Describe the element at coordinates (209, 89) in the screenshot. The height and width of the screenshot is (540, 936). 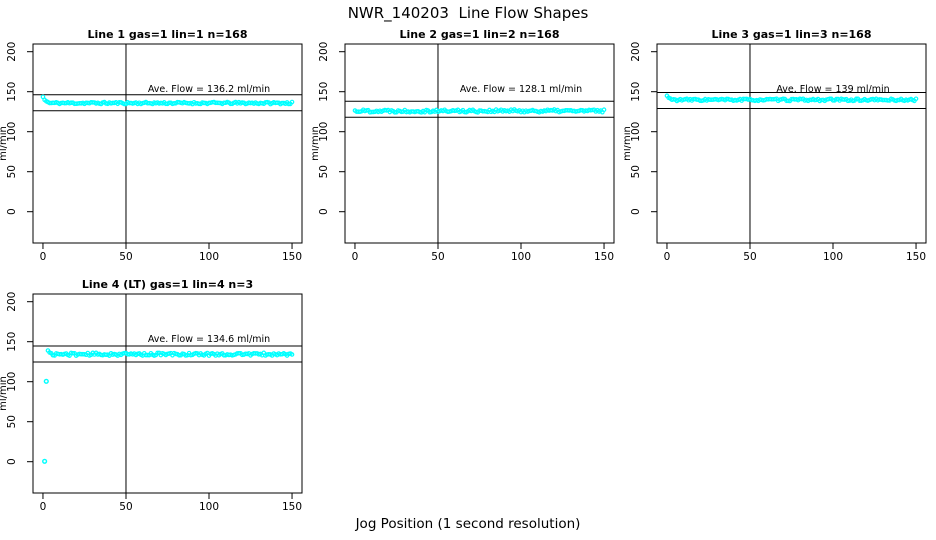
I see `avg-flow-annotation: Ave. Flow = 136.2 ml/min` at that location.